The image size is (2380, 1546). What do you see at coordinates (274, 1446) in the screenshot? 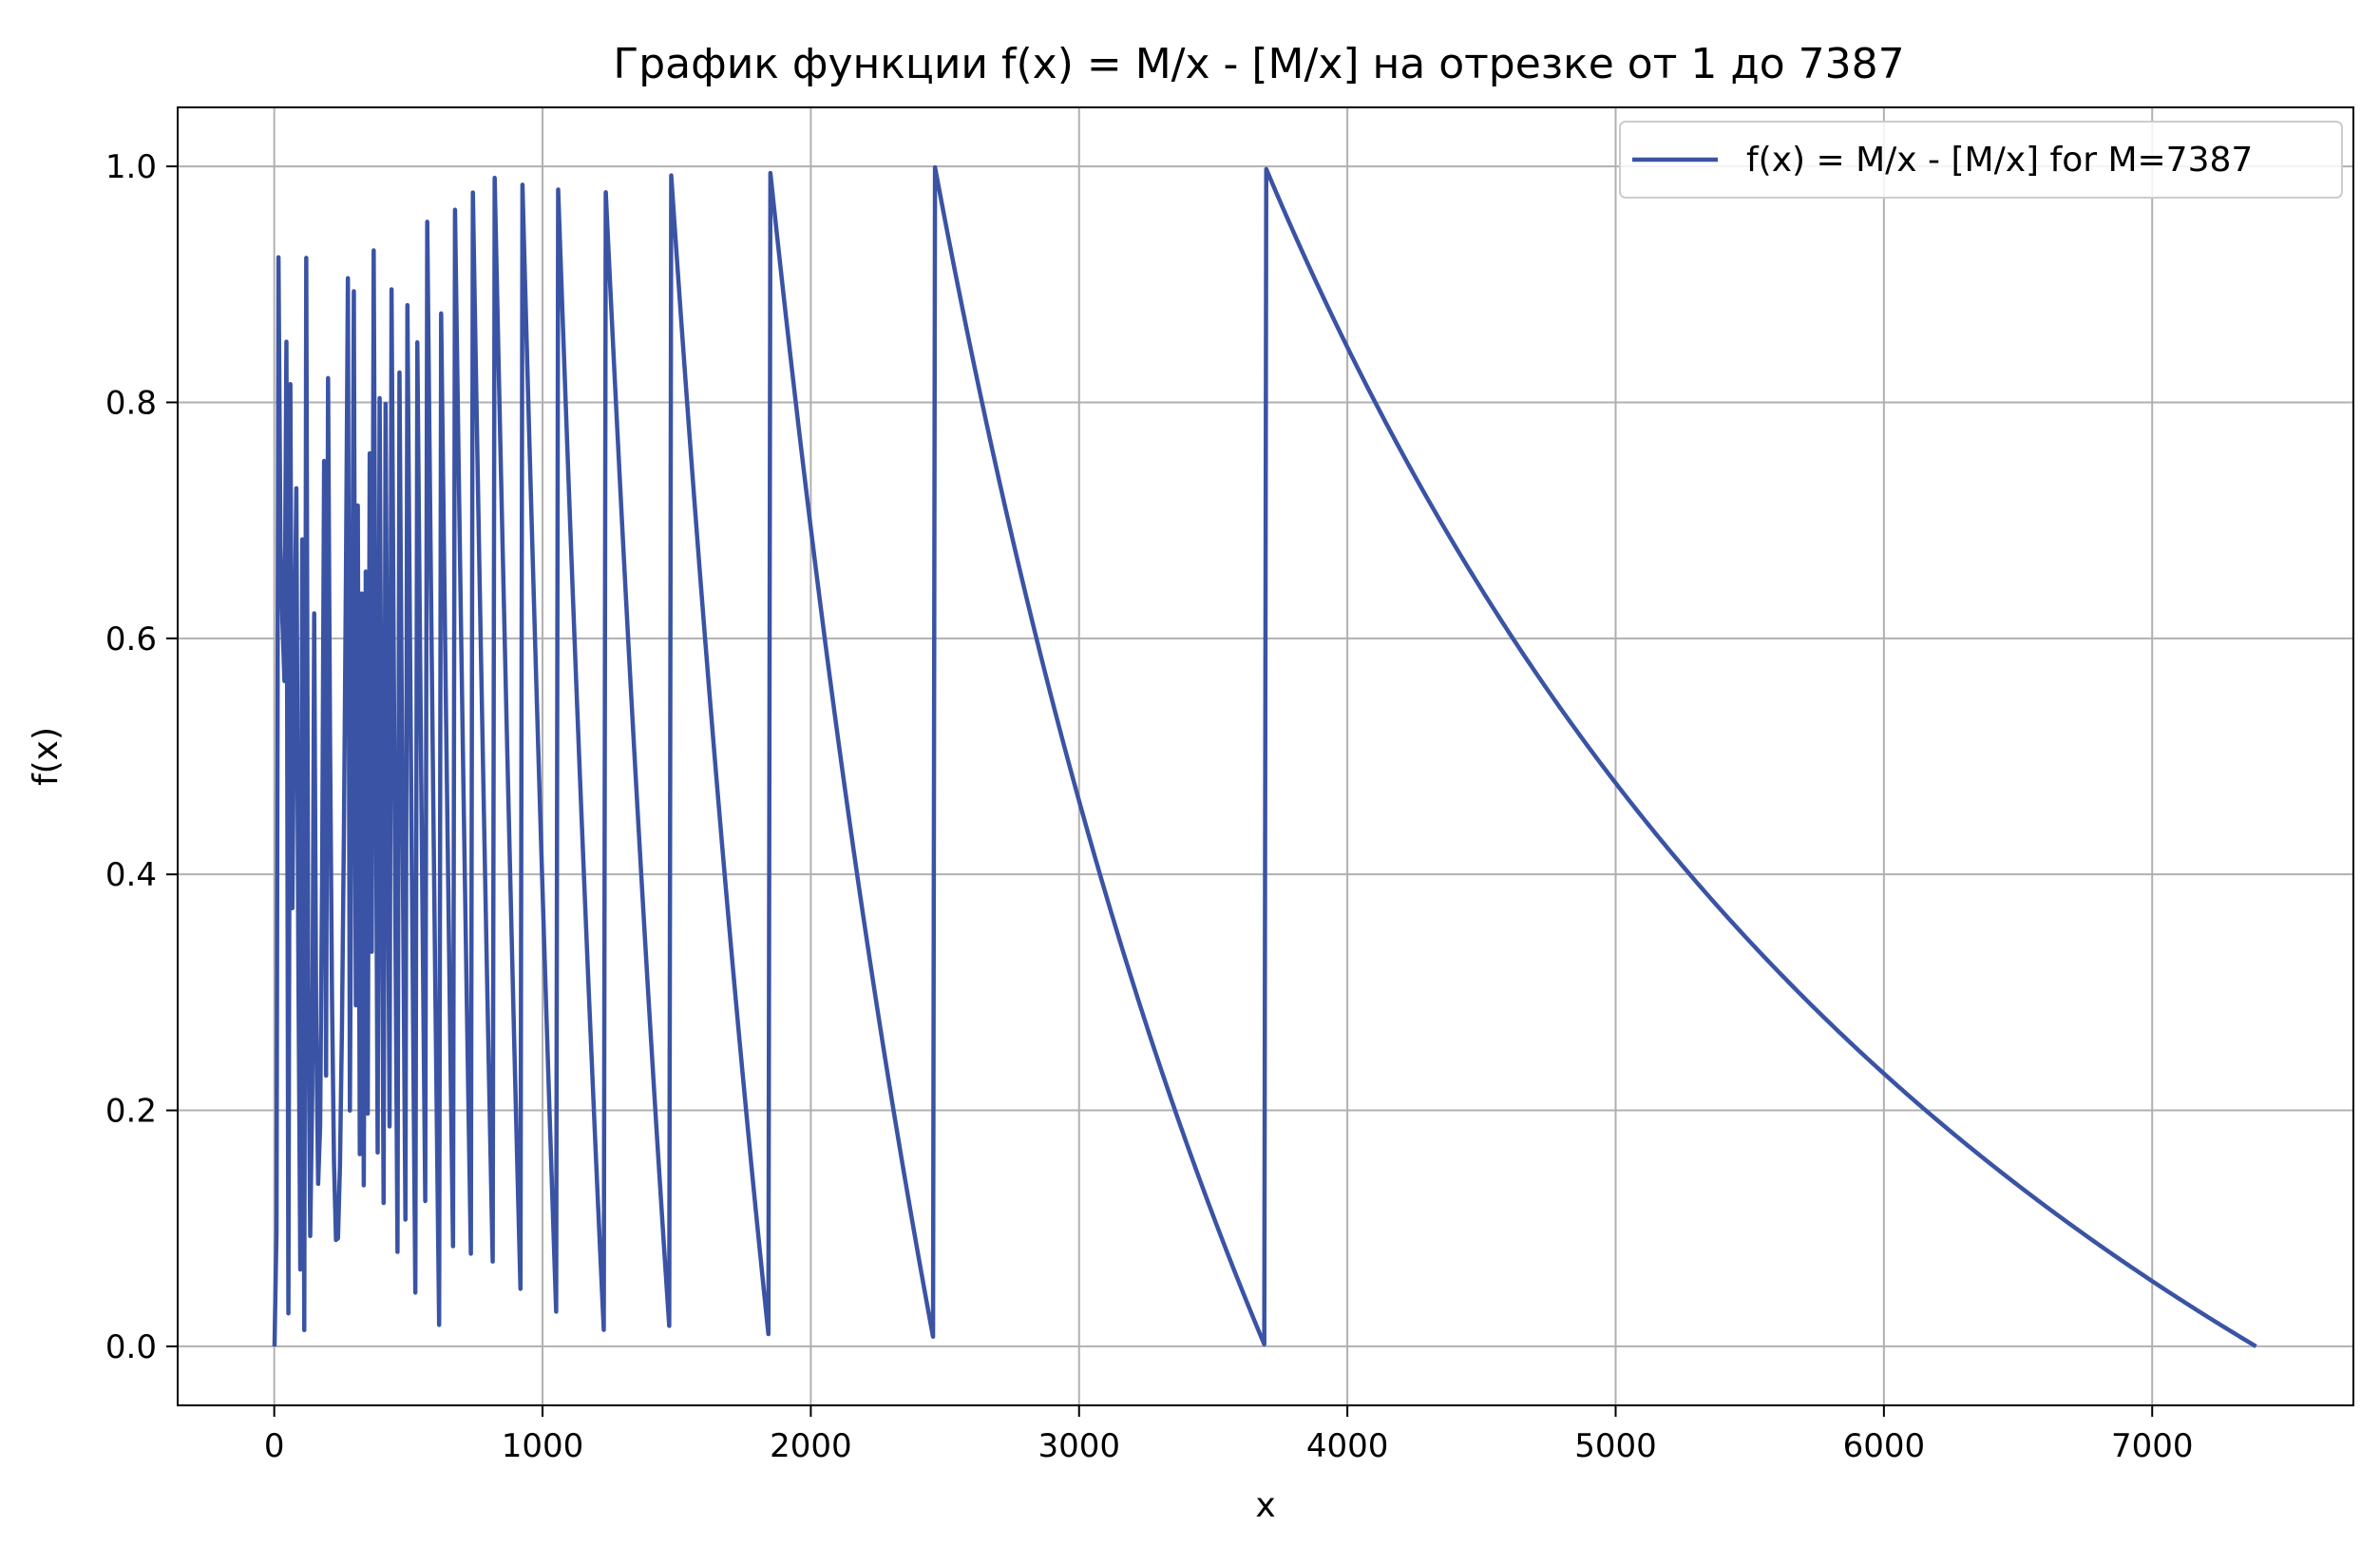
I see `x-tick-label: 0` at bounding box center [274, 1446].